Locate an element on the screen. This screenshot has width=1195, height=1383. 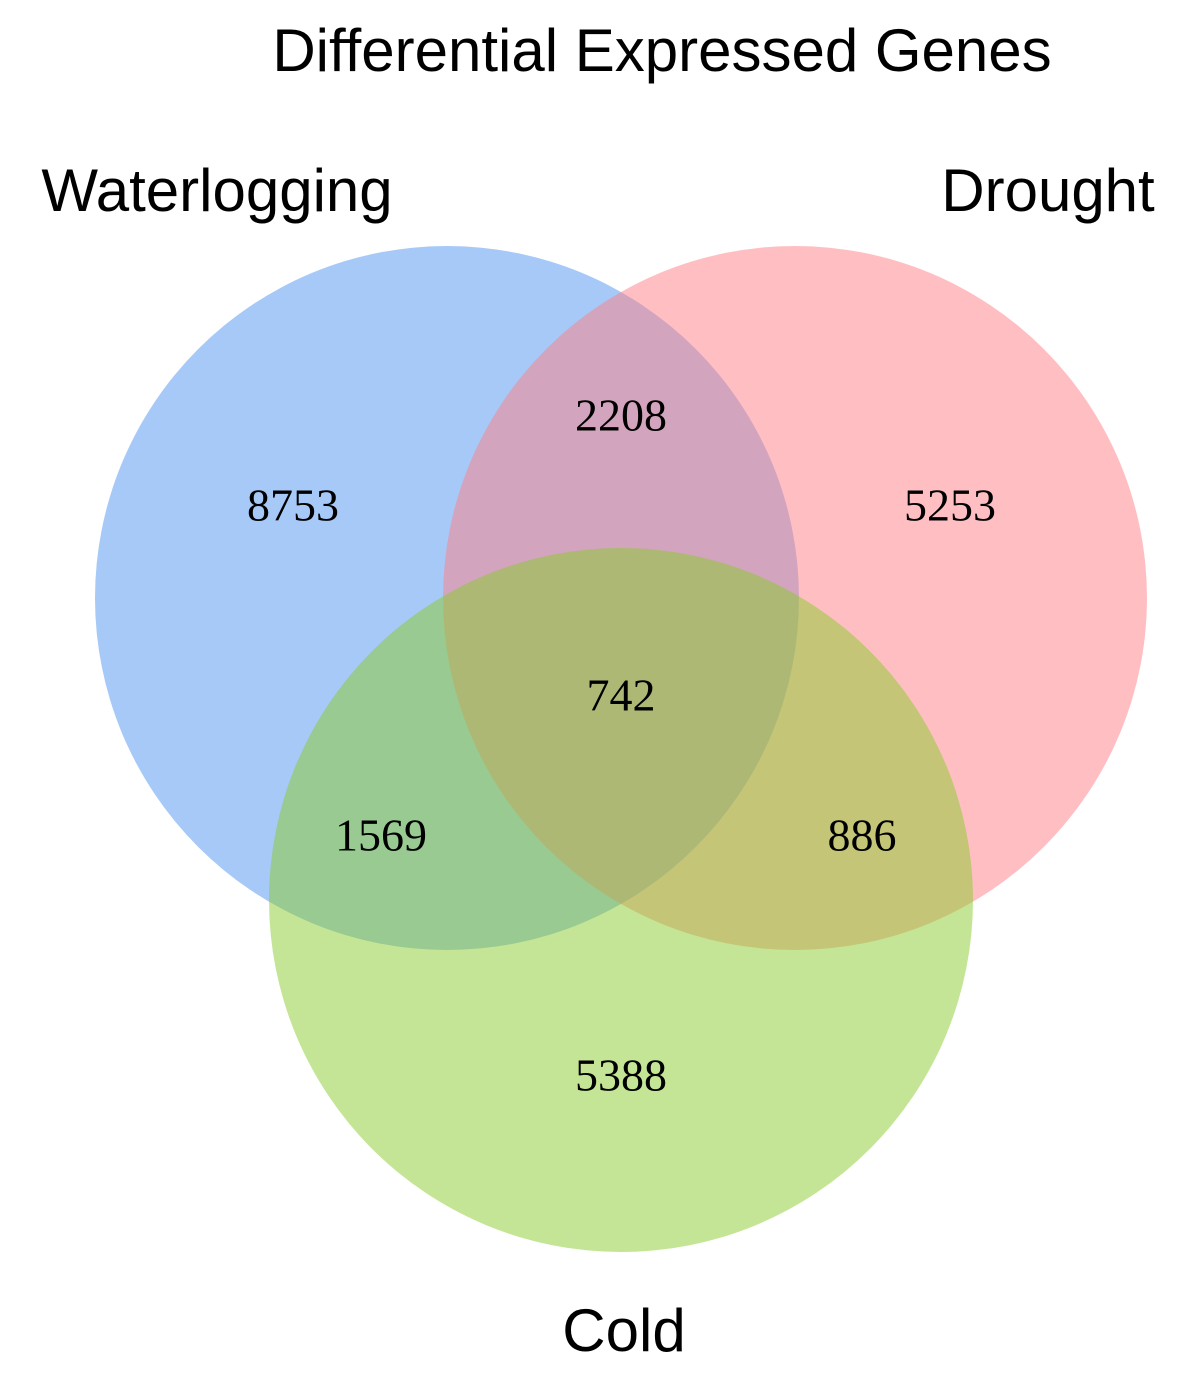
region-count: 1569 is located at coordinates (381, 835).